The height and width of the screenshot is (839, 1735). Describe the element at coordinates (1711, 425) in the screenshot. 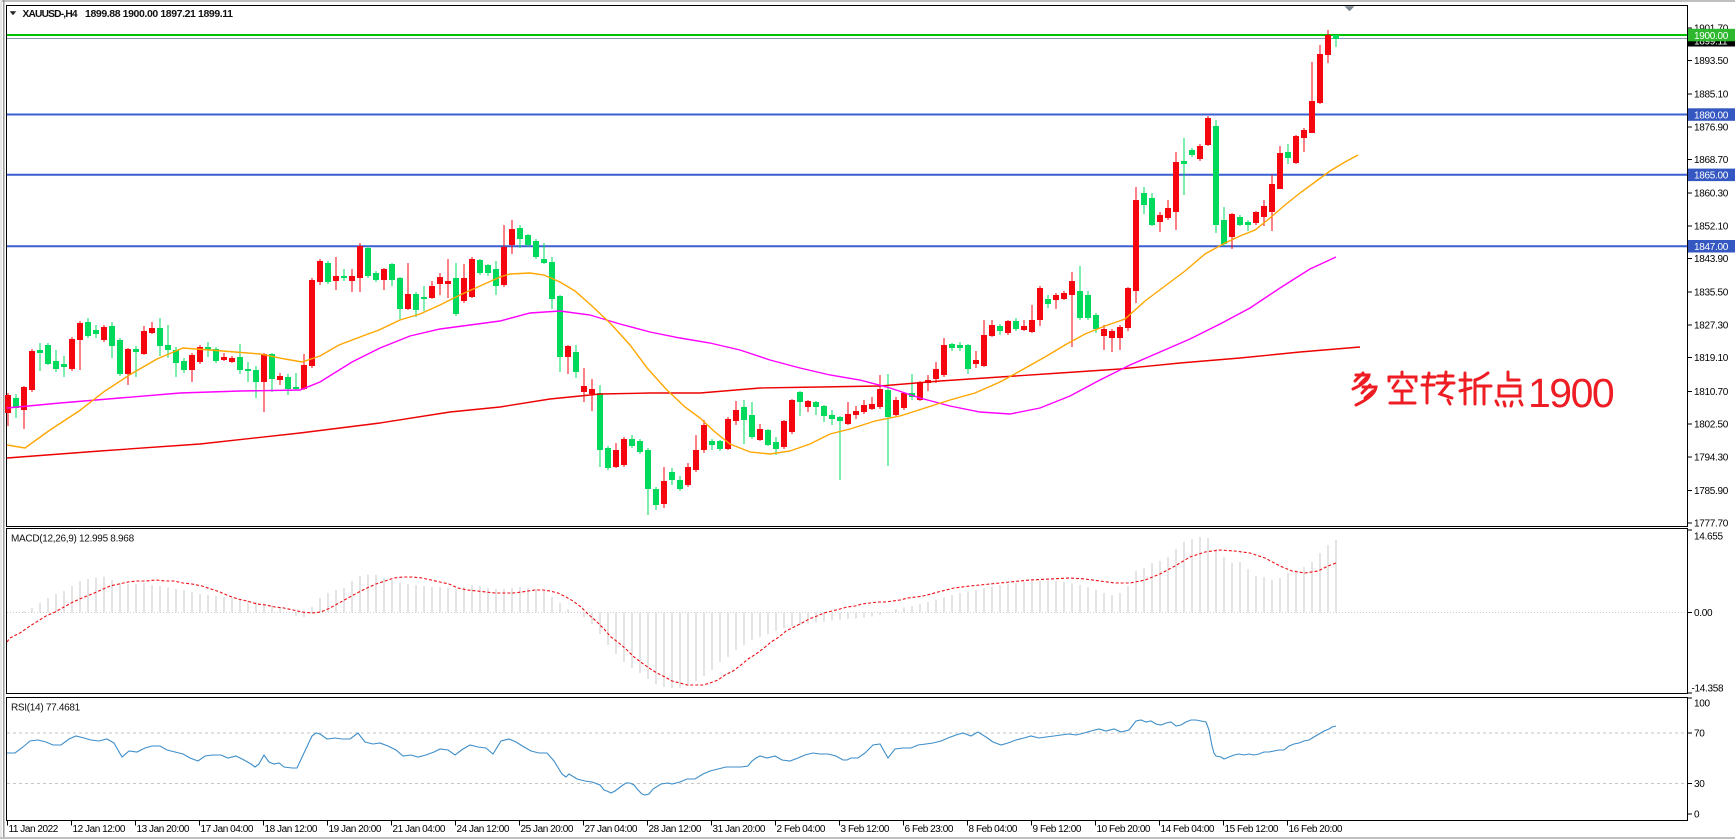

I see `svg-text: 1802.50` at that location.